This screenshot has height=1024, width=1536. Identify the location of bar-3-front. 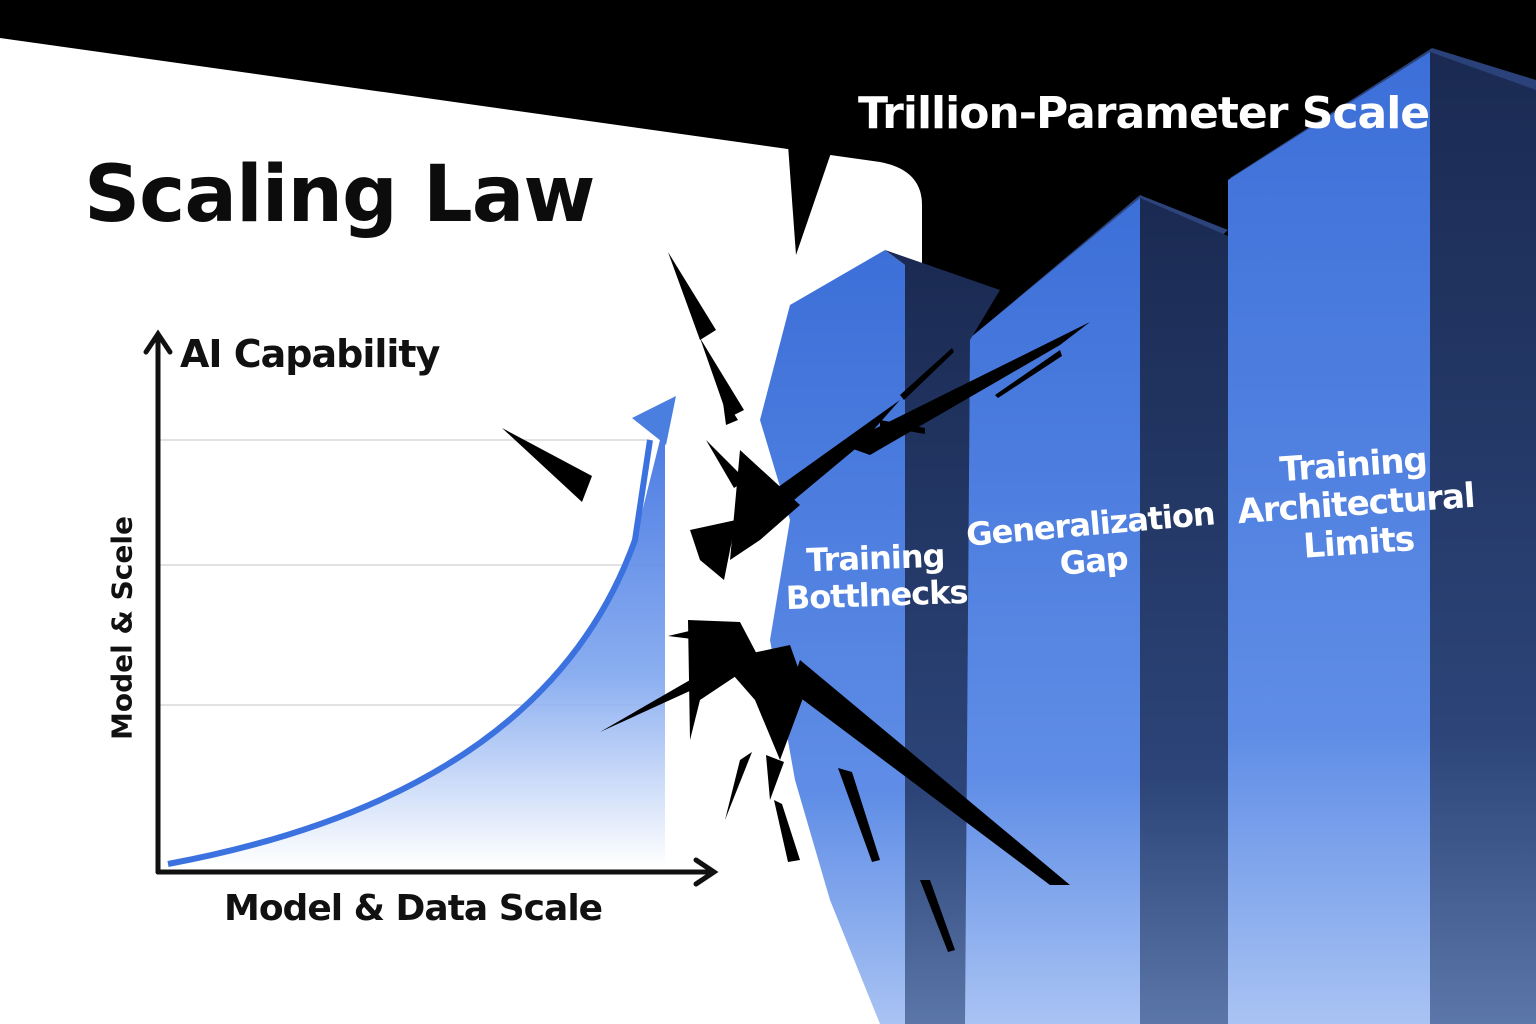
(1329, 538).